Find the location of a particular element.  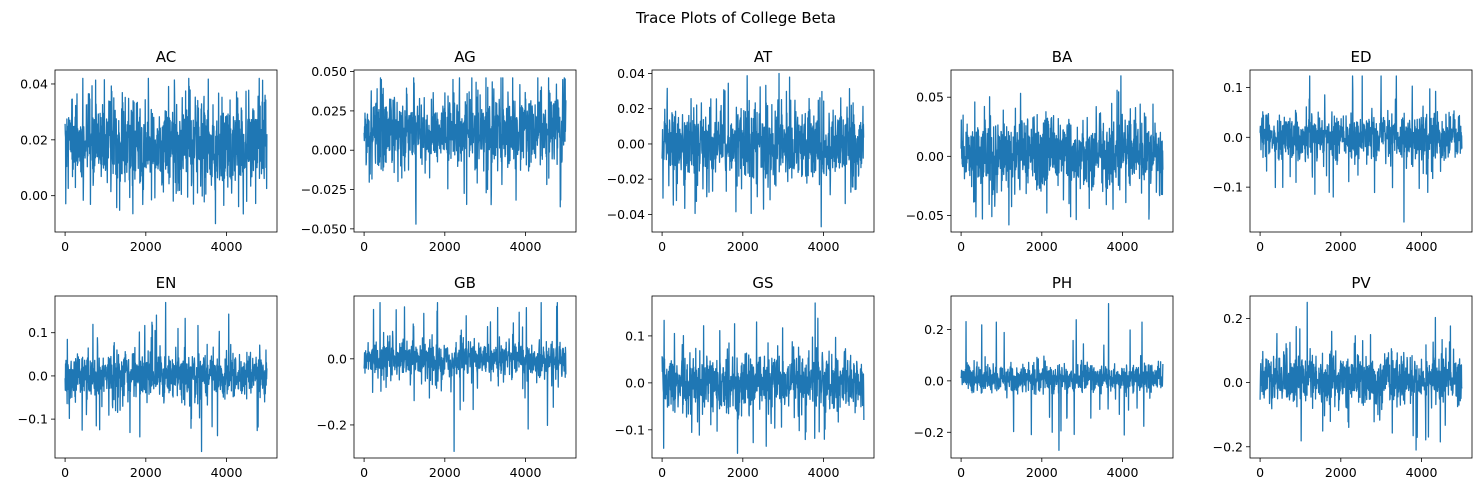

subplot-ag: AG 0 2000 4000 −0.050 −0.025 0.000 0.025 0.050 is located at coordinates (439, 151).